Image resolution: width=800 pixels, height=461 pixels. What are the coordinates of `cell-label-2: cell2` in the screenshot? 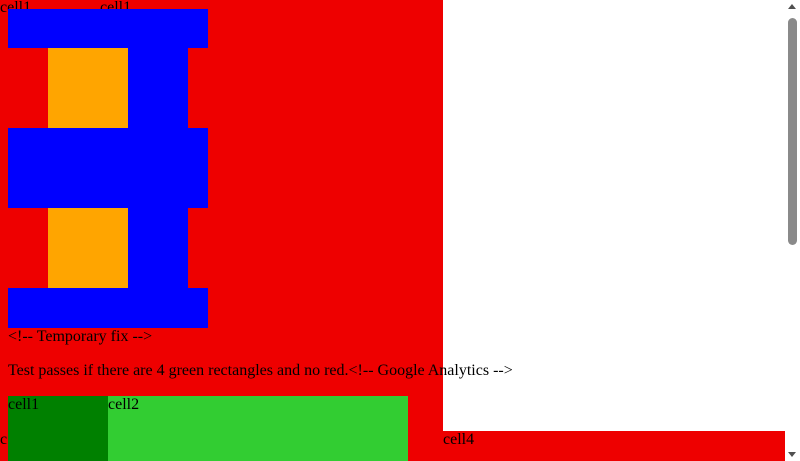 It's located at (124, 404).